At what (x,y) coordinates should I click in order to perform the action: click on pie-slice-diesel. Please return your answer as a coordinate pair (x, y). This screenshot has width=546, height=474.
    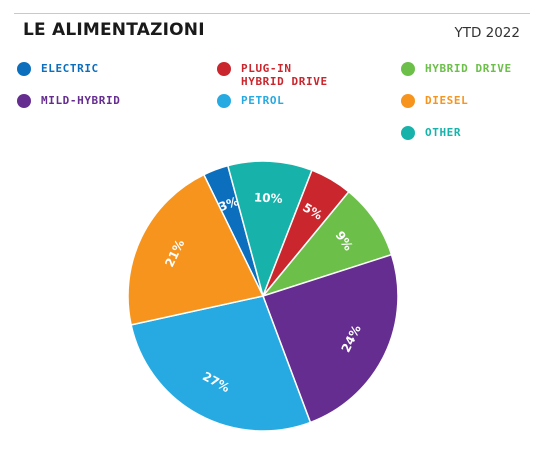
    Looking at the image, I should click on (196, 249).